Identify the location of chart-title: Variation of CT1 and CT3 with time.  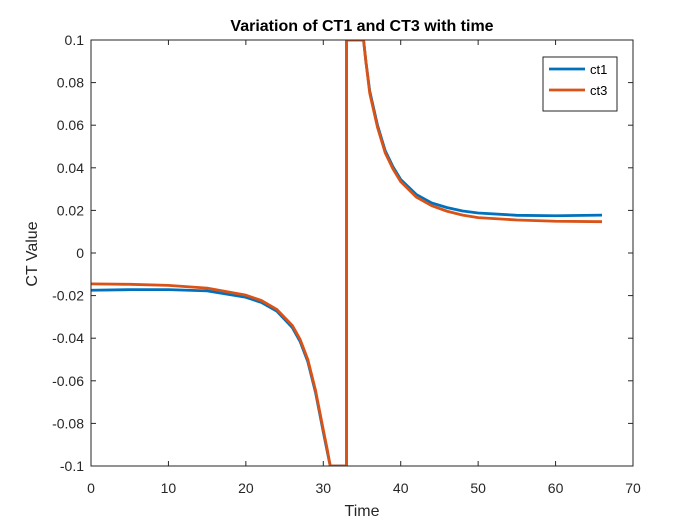
(361, 26).